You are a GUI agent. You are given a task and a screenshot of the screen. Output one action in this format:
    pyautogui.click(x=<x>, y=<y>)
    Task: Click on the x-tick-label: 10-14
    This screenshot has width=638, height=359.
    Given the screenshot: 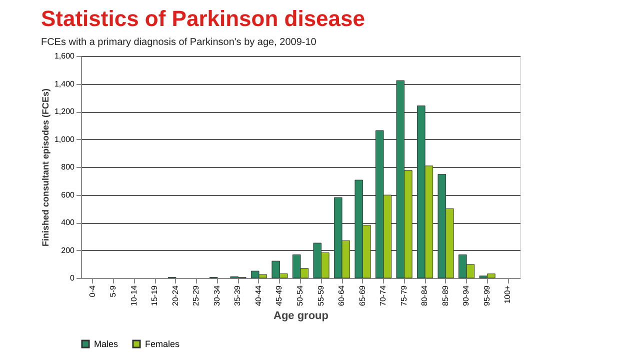 What is the action you would take?
    pyautogui.click(x=133, y=295)
    